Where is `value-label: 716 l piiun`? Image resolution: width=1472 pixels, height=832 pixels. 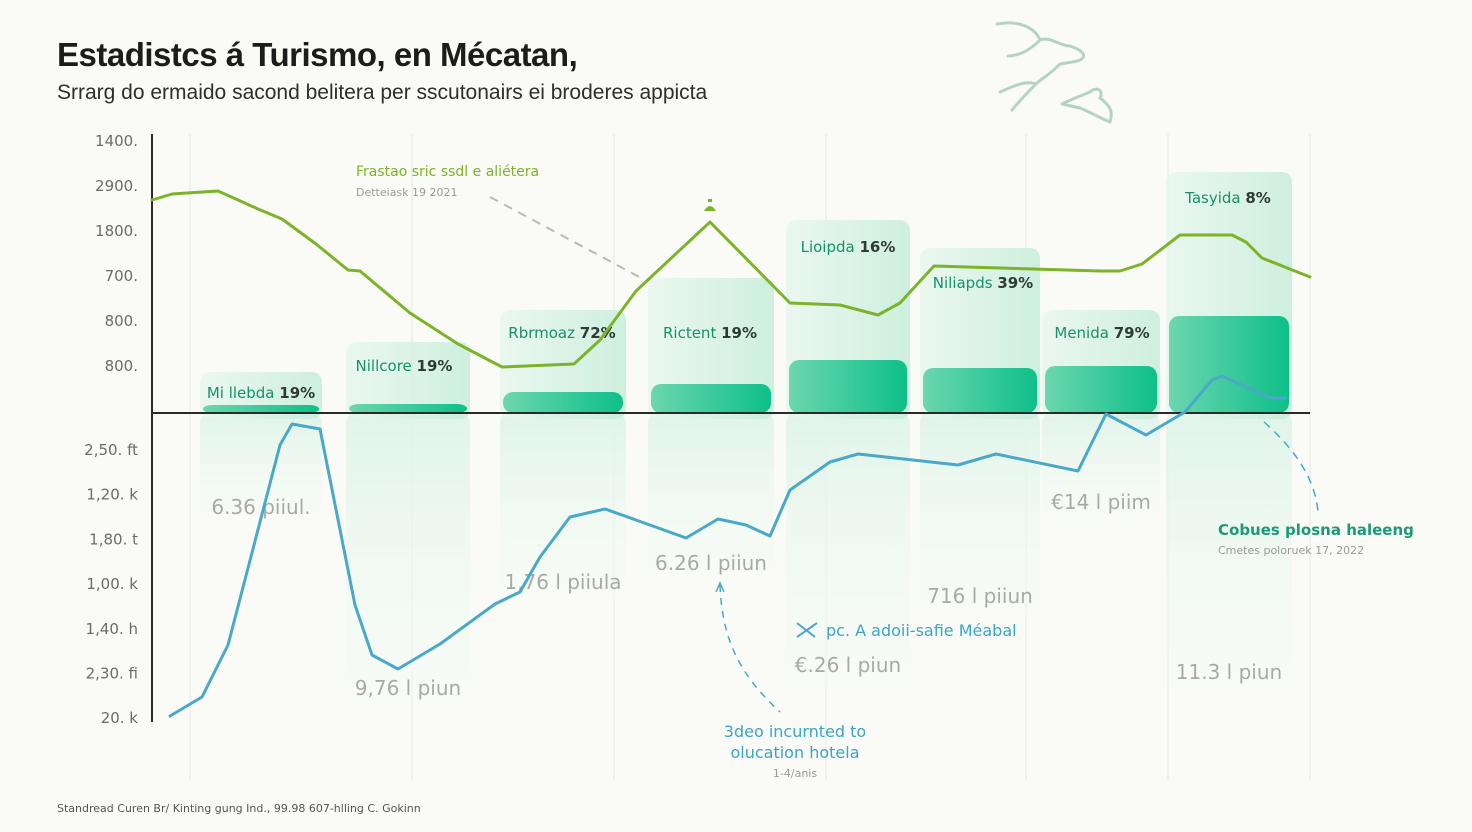 value-label: 716 l piiun is located at coordinates (980, 596).